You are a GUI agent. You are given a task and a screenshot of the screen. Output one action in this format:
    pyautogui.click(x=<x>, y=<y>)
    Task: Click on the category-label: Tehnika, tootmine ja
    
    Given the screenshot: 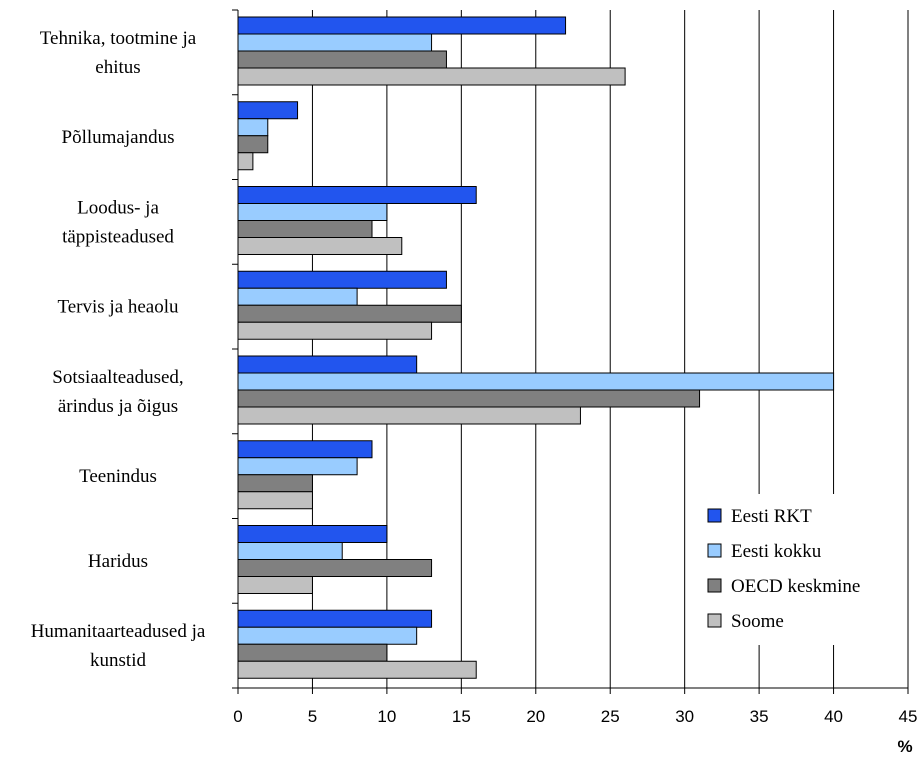 What is the action you would take?
    pyautogui.click(x=118, y=38)
    